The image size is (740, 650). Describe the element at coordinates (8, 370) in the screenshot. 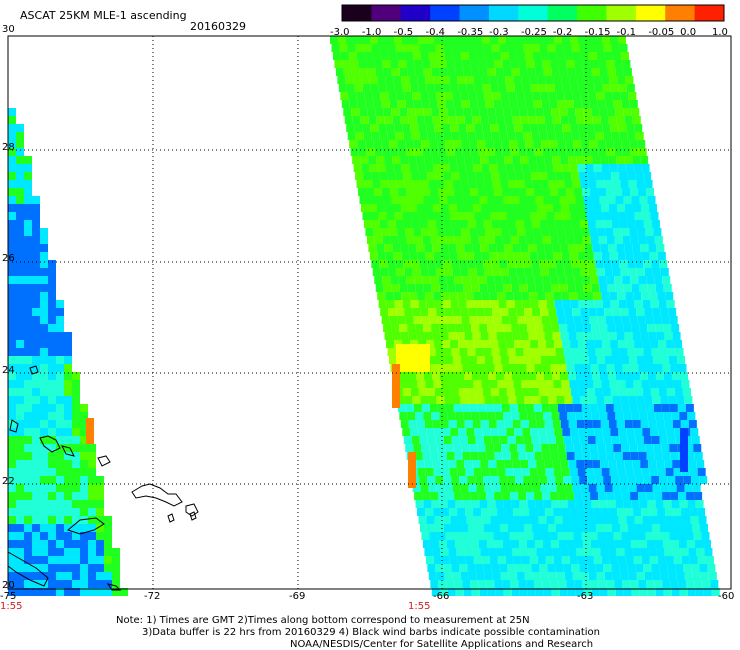

I see `lat-label-24: 24` at that location.